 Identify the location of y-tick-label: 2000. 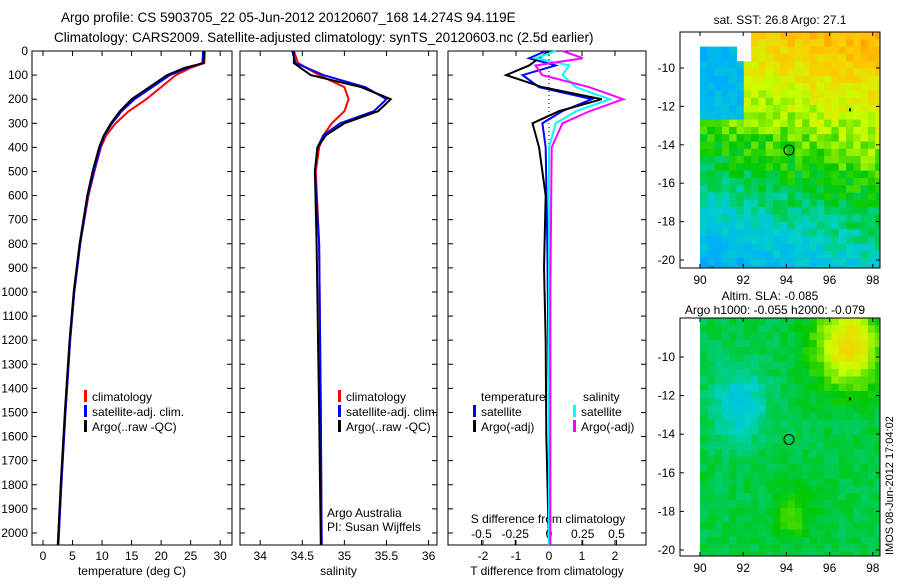
(14, 533).